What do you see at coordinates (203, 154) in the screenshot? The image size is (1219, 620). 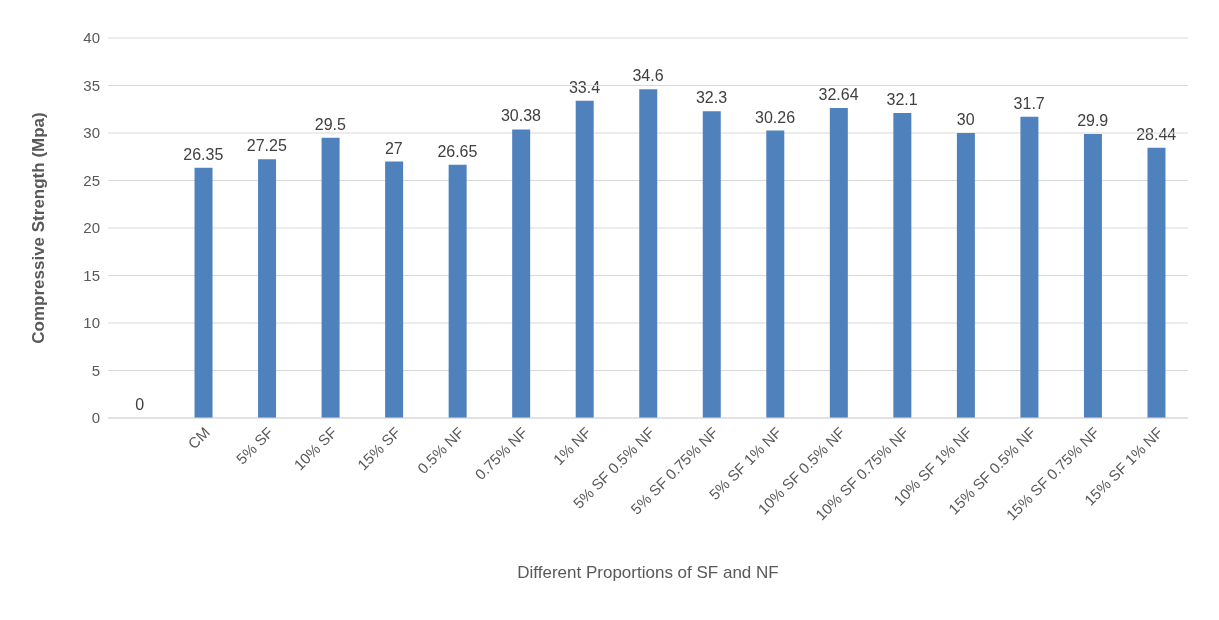 I see `data-label: 26.35` at bounding box center [203, 154].